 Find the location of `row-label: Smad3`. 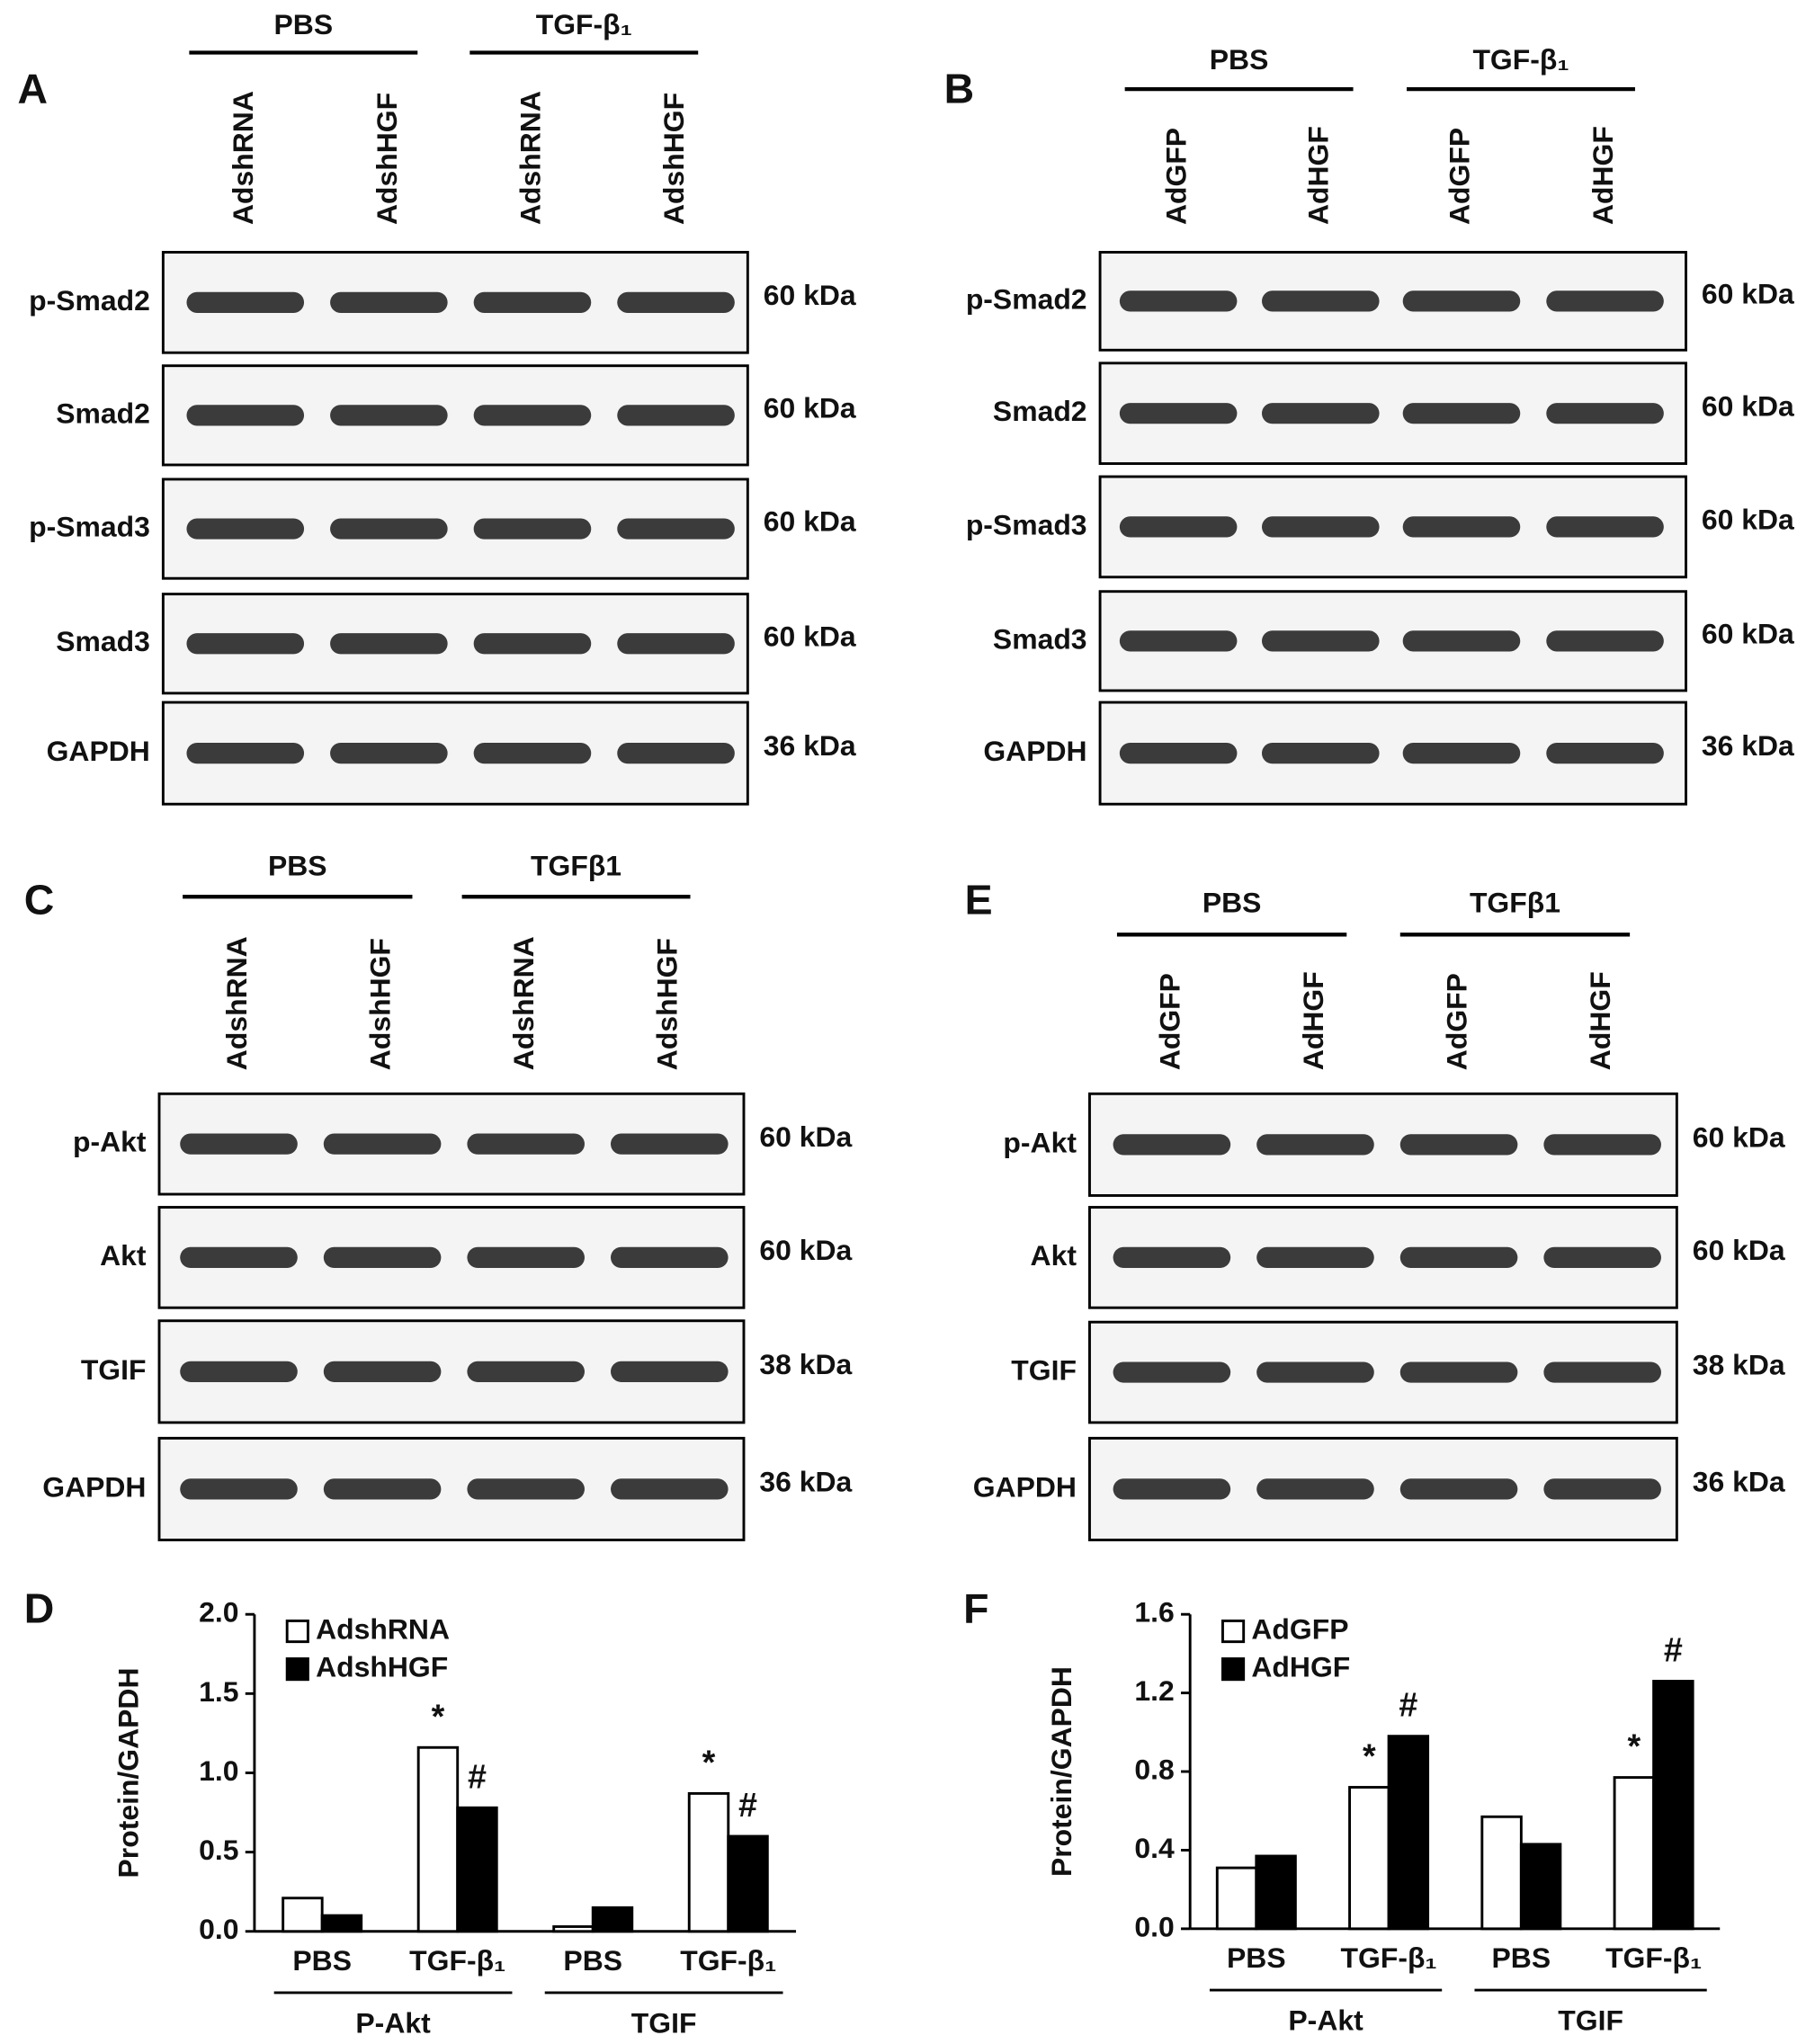

row-label: Smad3 is located at coordinates (1040, 638).